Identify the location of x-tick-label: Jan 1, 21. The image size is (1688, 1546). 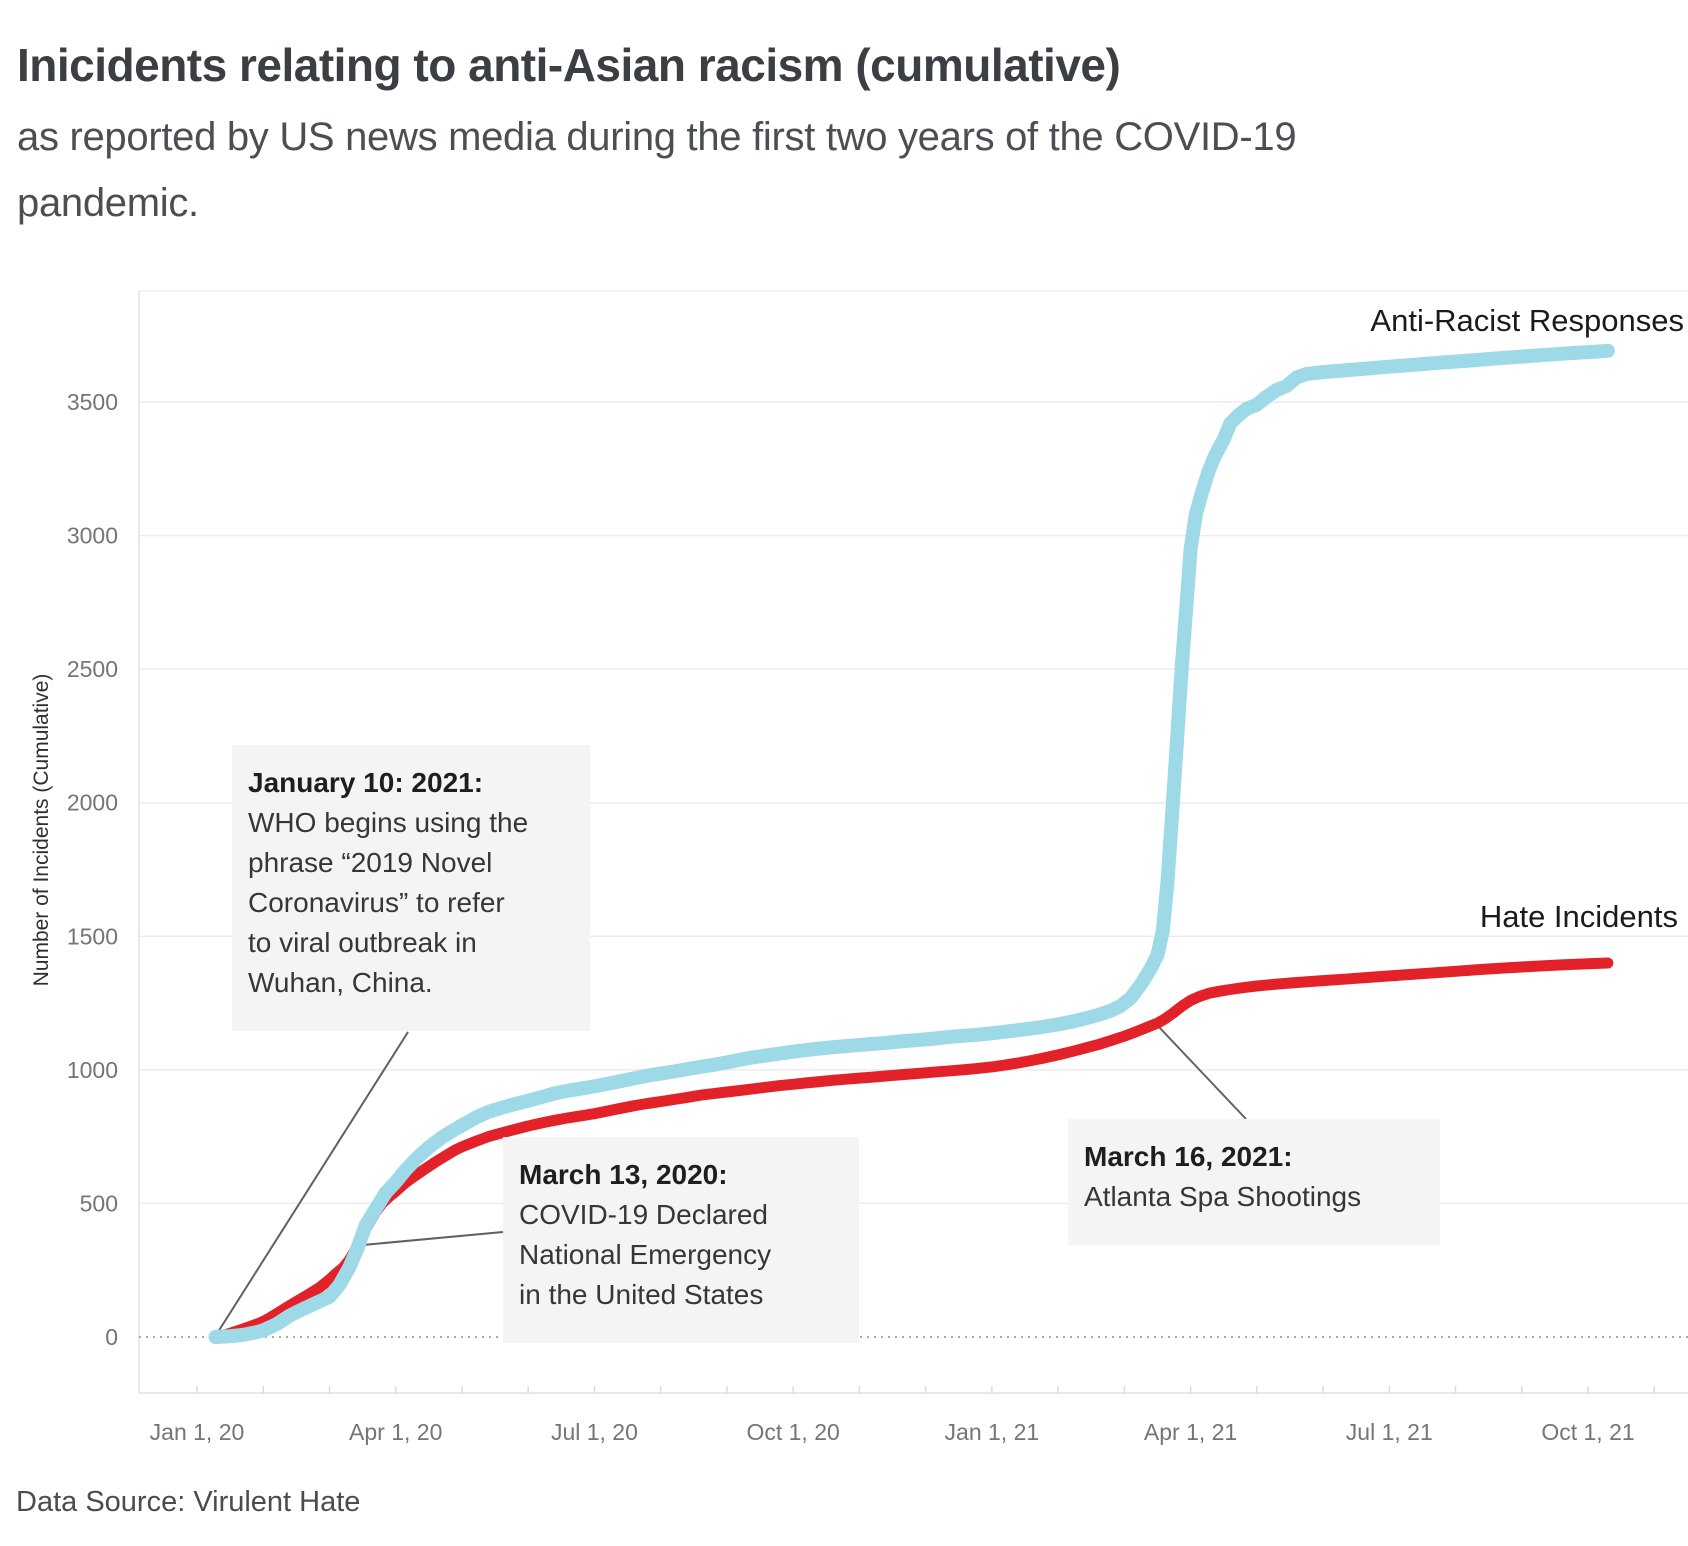
(992, 1432).